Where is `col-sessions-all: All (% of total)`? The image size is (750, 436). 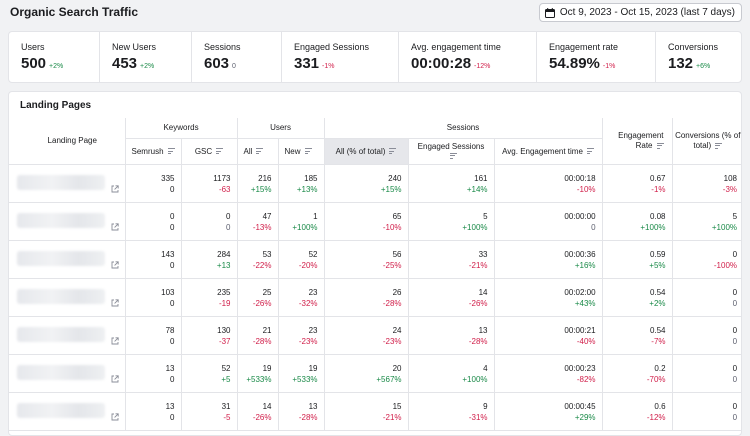 col-sessions-all: All (% of total) is located at coordinates (366, 151).